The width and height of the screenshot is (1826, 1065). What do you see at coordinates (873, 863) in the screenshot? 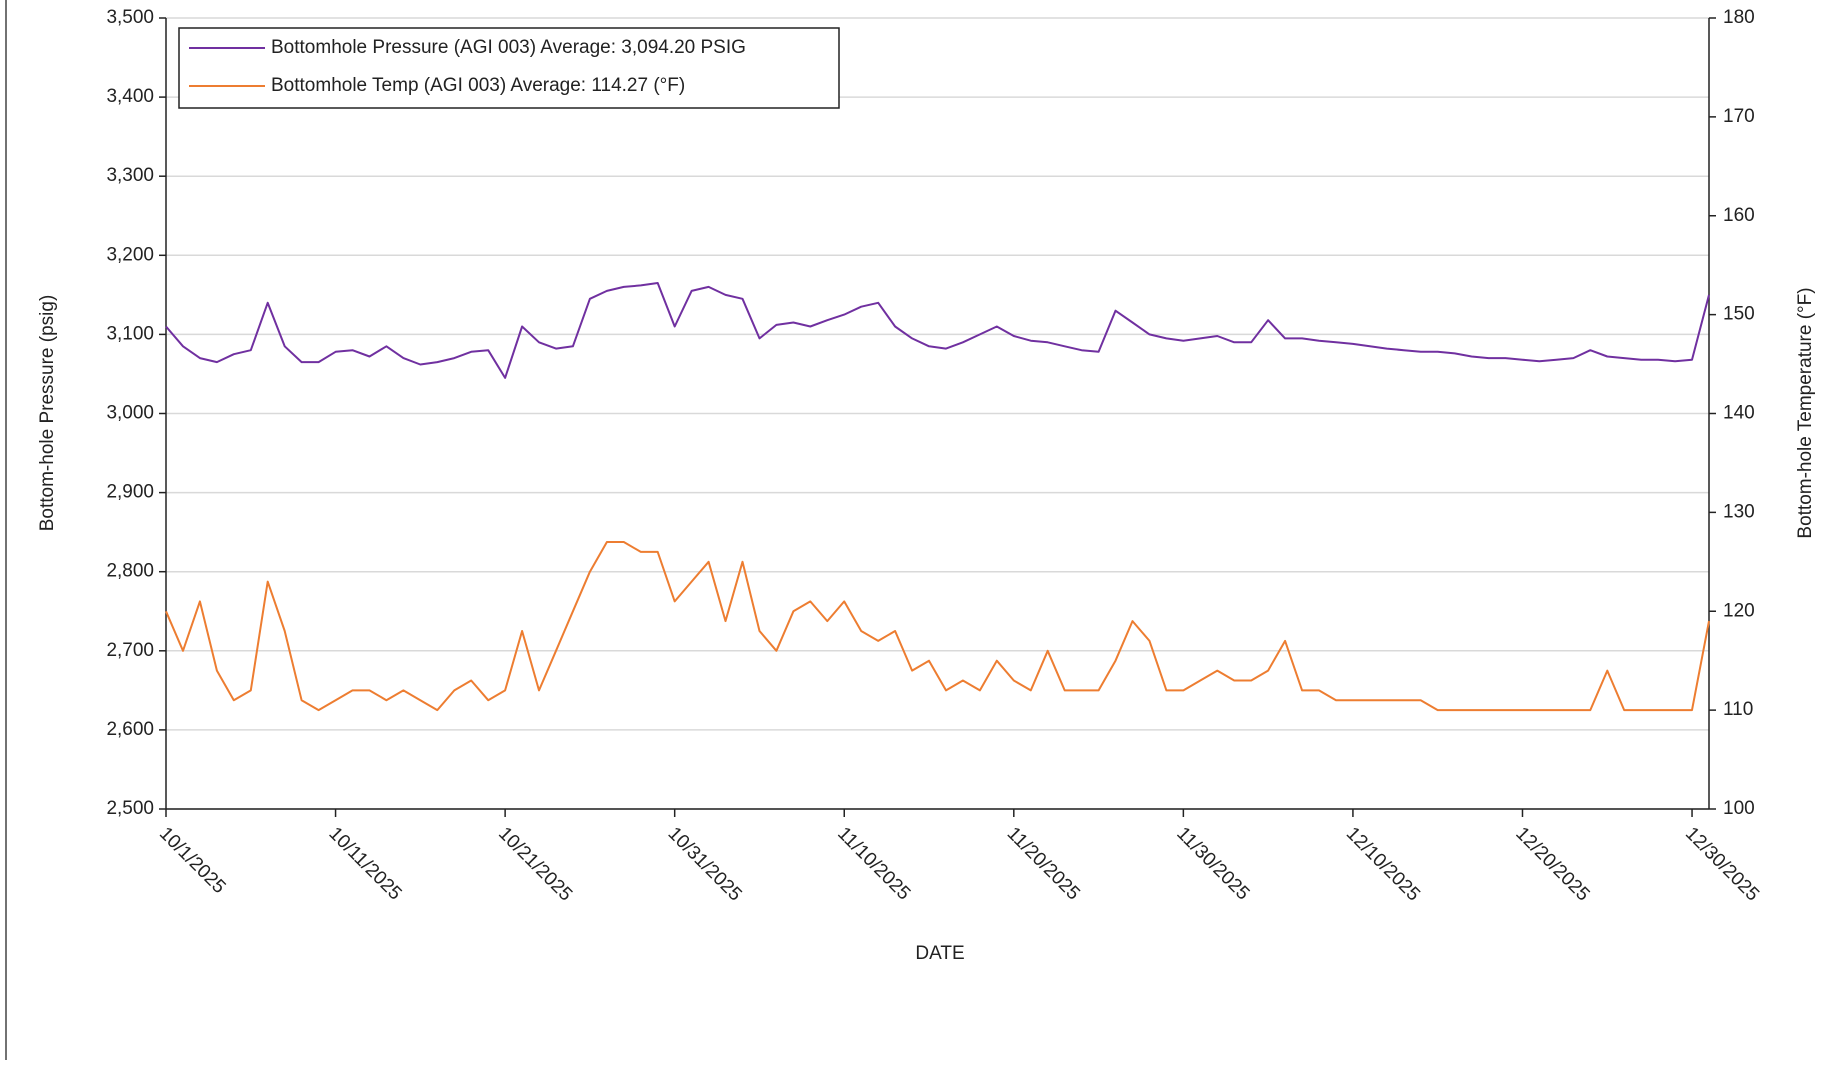
I see `x-tick-label: 11/10/2025` at bounding box center [873, 863].